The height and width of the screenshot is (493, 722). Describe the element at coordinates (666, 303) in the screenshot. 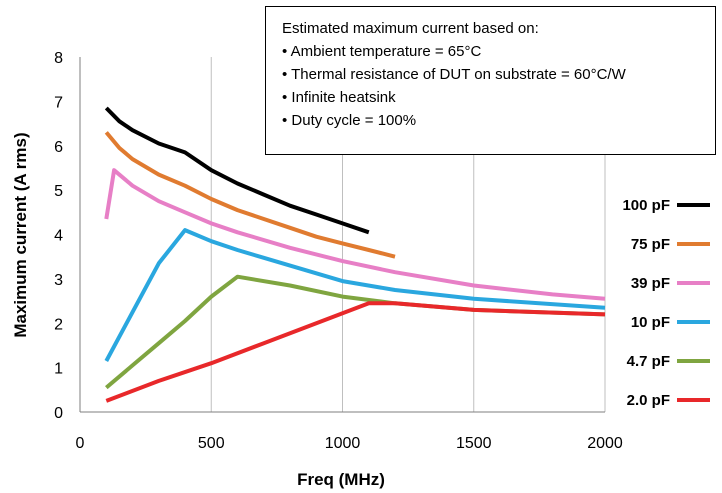

I see `legend: 100 pF 75 pF 39 pF 10 pF 4.7 pF 2.0 pF` at that location.